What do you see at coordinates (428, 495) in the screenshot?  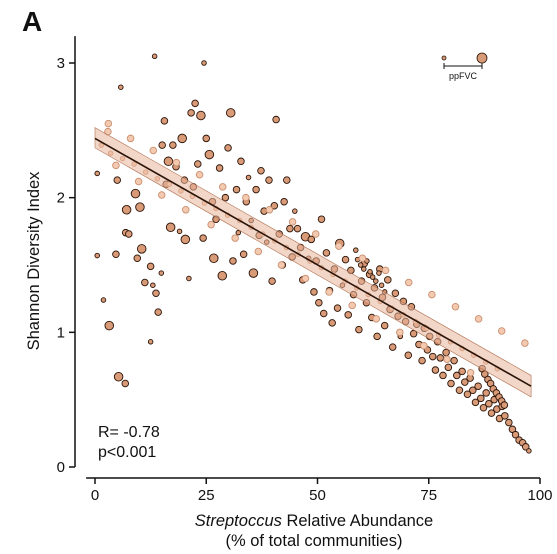 I see `x-tick-label: 75` at bounding box center [428, 495].